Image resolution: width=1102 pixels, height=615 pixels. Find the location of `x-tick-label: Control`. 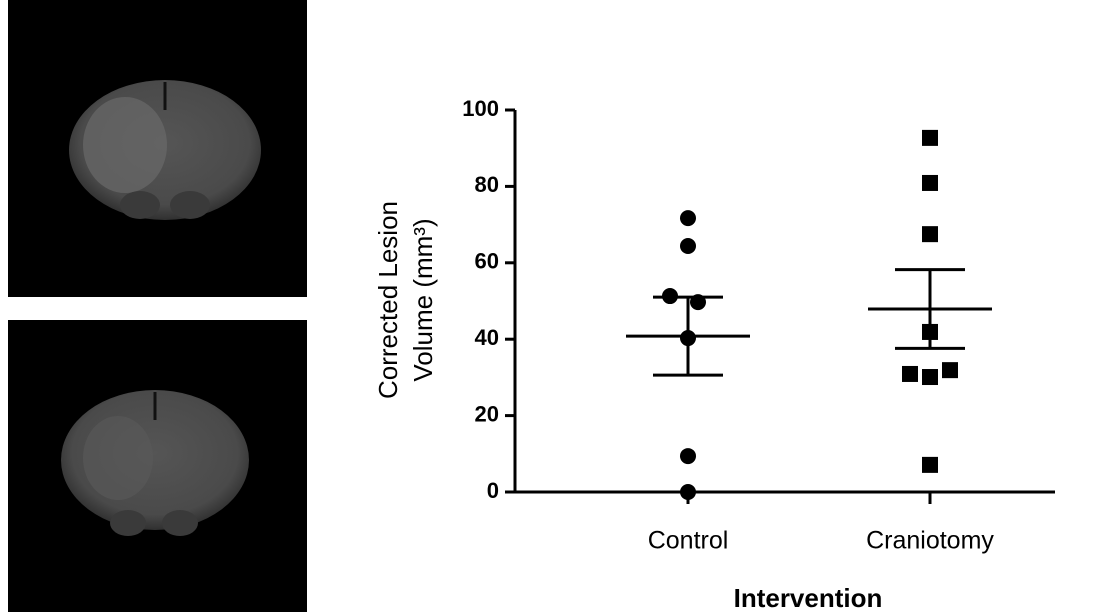

x-tick-label: Control is located at coordinates (688, 541).